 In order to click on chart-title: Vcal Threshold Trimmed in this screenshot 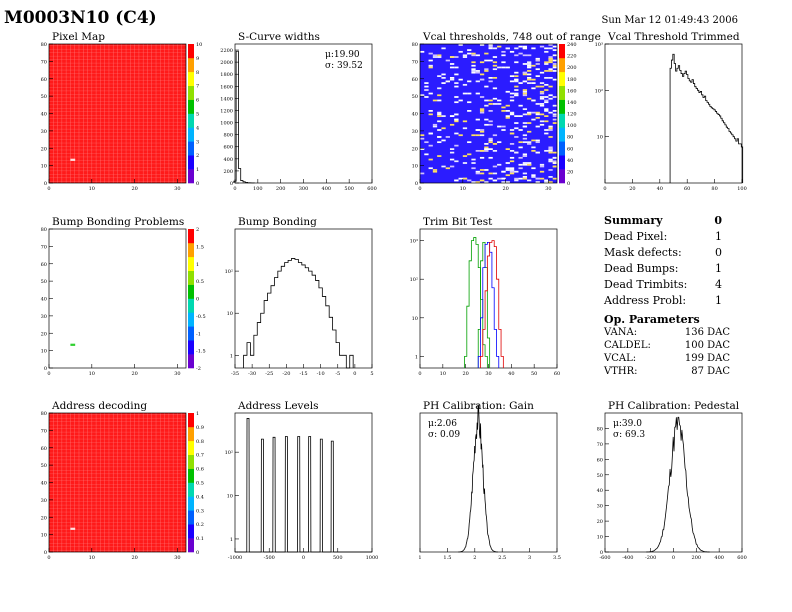, I will do `click(673, 37)`.